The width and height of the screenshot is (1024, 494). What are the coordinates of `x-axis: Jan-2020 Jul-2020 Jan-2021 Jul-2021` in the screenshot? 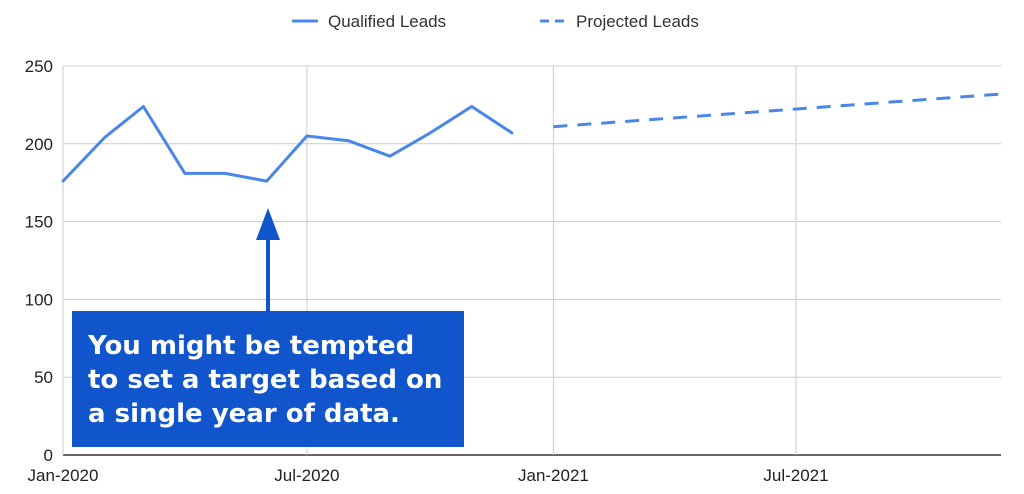 It's located at (428, 475).